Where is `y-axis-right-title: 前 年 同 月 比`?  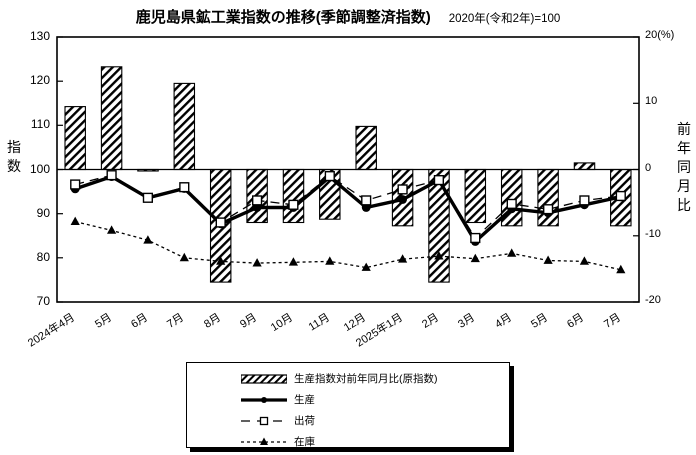 y-axis-right-title: 前 年 同 月 比 is located at coordinates (684, 167).